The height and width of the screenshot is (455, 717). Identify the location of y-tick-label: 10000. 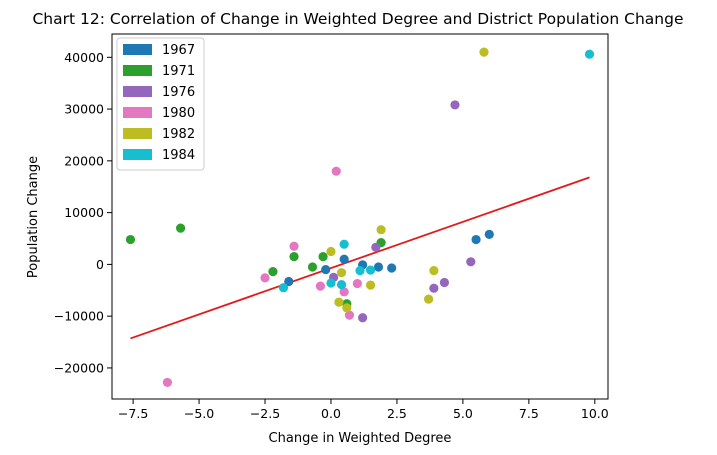
(84, 212).